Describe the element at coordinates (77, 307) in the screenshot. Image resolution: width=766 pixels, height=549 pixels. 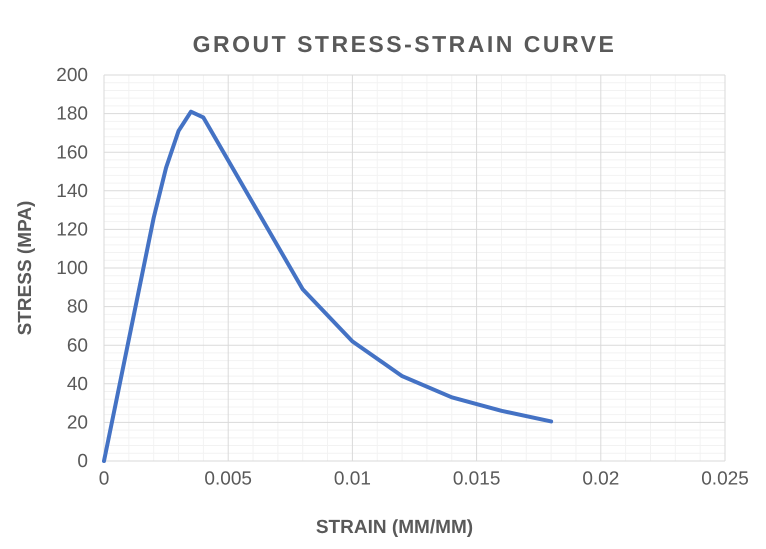
I see `y-tick-label: 80` at that location.